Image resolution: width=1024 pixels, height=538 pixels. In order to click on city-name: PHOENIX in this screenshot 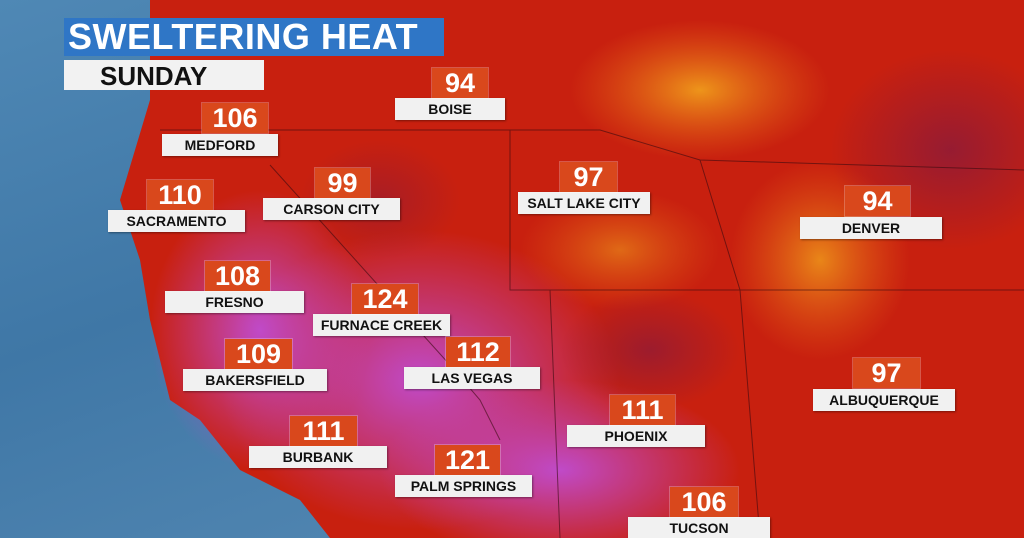, I will do `click(636, 436)`.